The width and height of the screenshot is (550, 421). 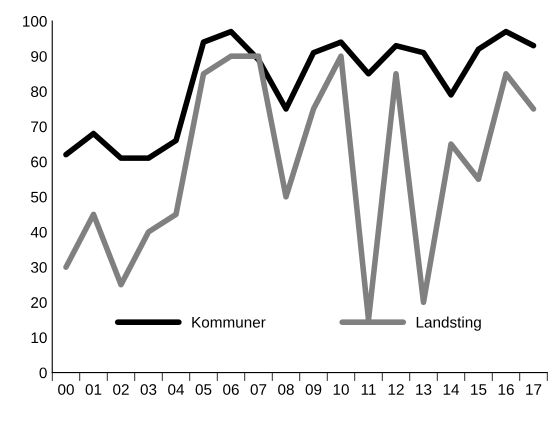 What do you see at coordinates (43, 372) in the screenshot?
I see `y-tick-label: 0` at bounding box center [43, 372].